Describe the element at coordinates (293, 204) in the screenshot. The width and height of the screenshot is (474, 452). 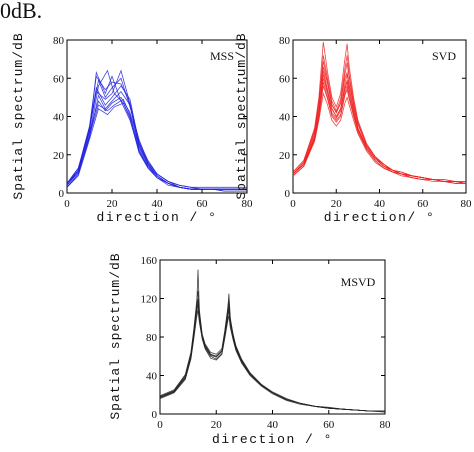
I see `svd-x-tick-label: 0` at that location.